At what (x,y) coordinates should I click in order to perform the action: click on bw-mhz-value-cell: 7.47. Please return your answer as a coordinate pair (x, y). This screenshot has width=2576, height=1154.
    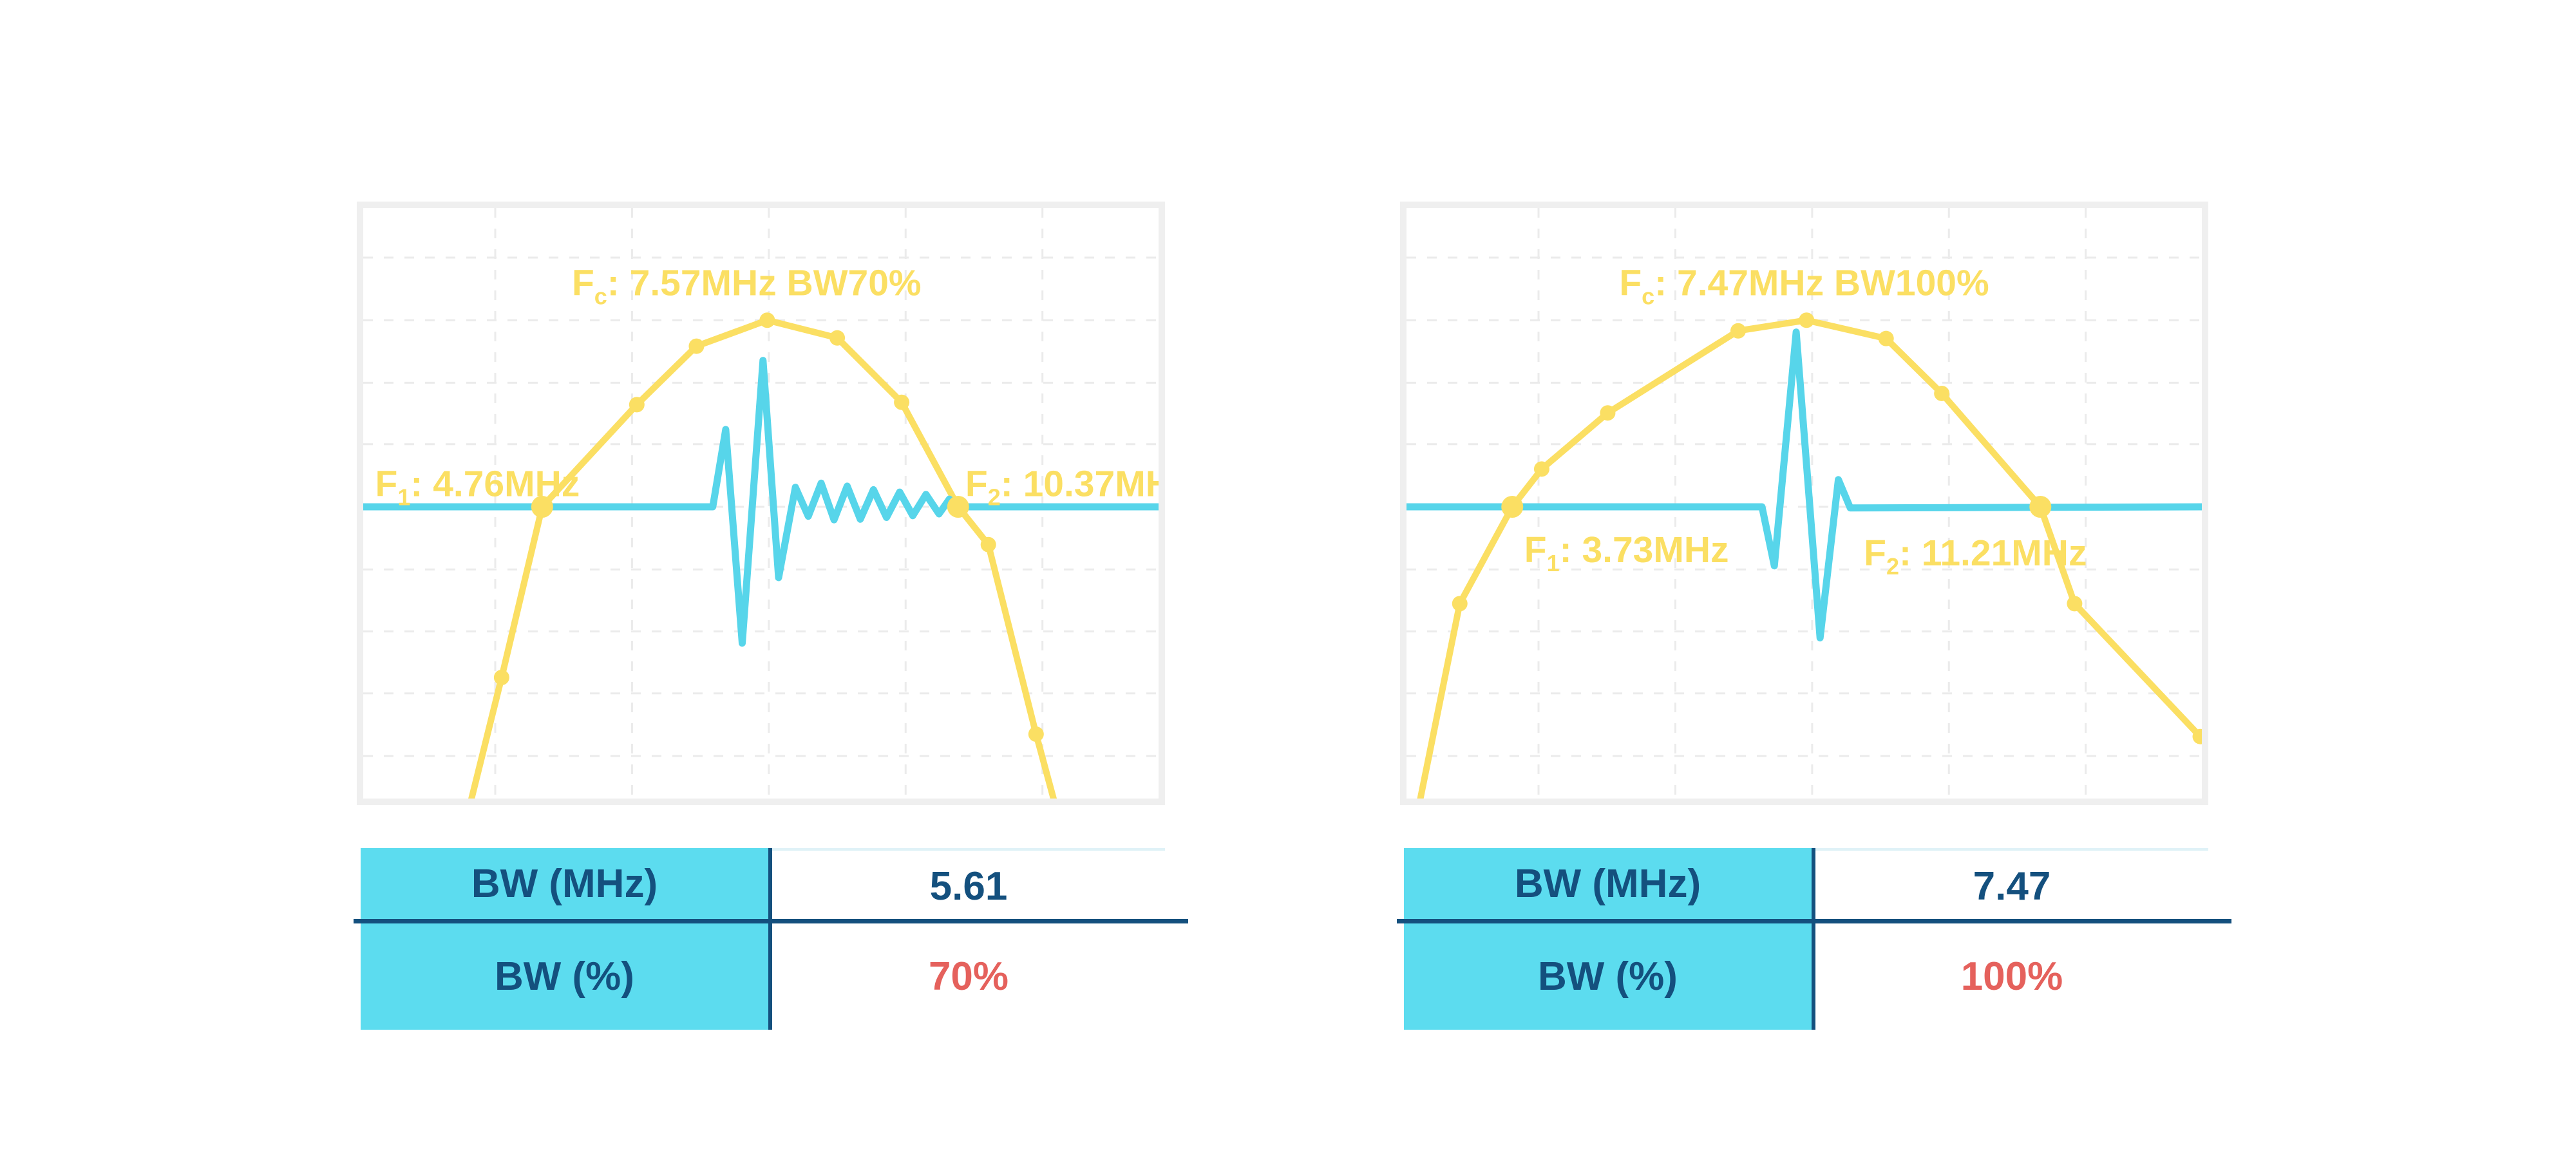
    Looking at the image, I should click on (2012, 885).